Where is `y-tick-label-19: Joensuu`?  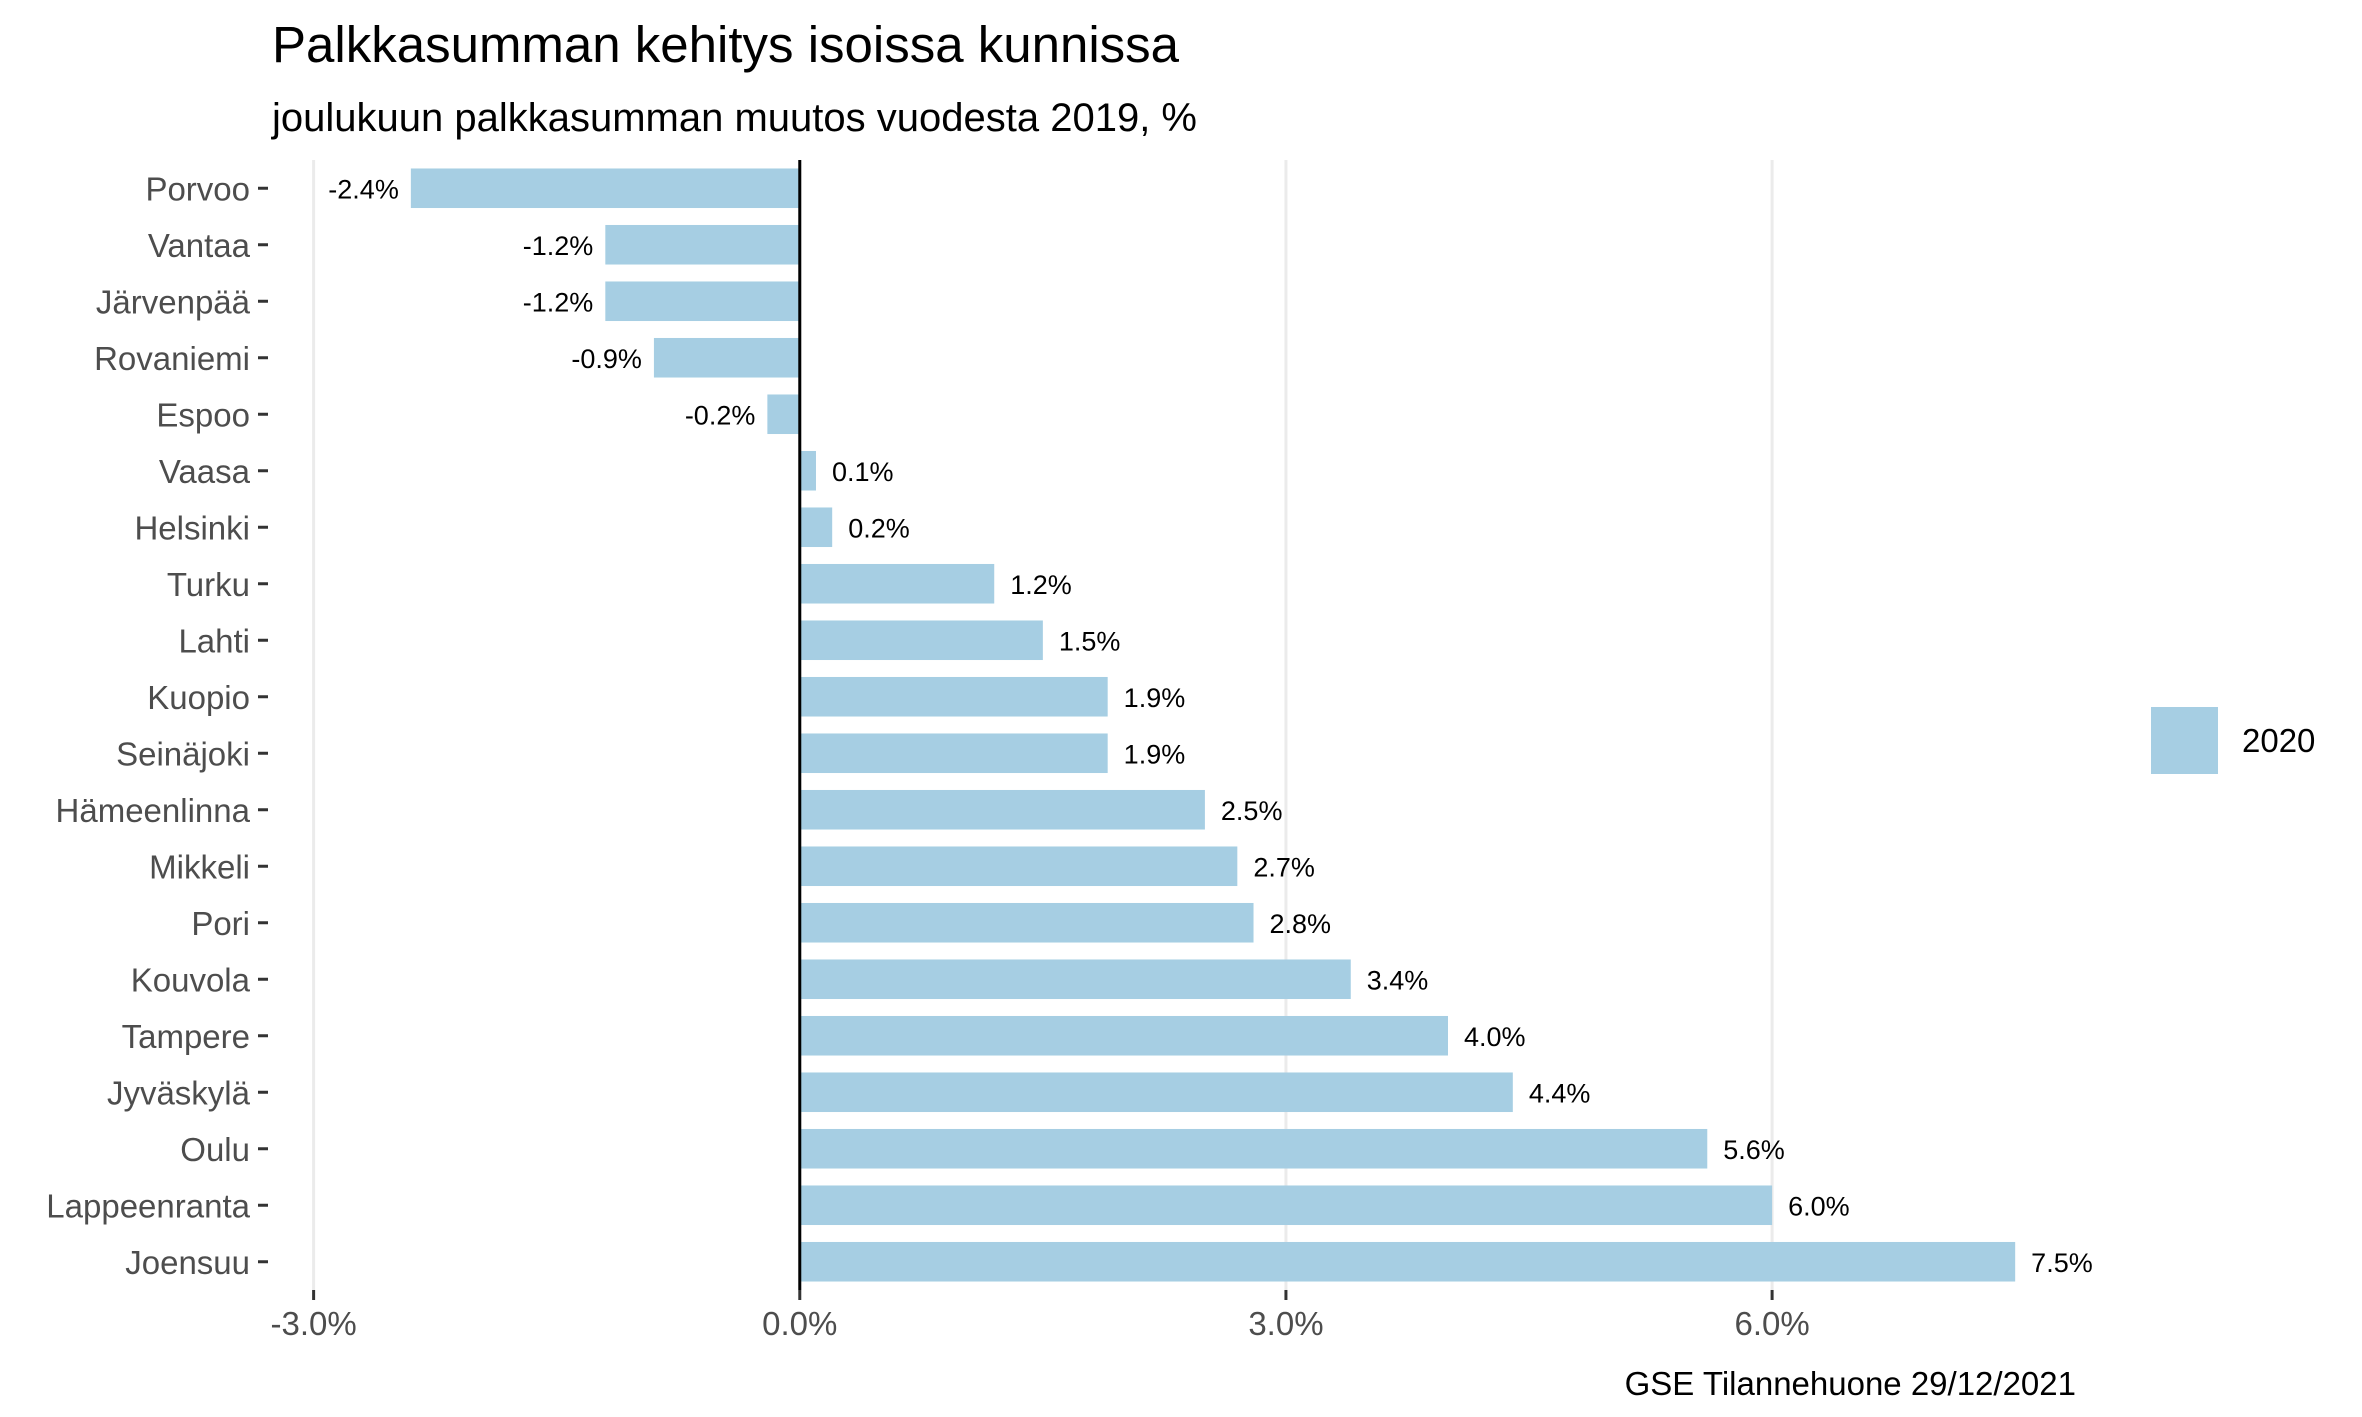 y-tick-label-19: Joensuu is located at coordinates (187, 1262).